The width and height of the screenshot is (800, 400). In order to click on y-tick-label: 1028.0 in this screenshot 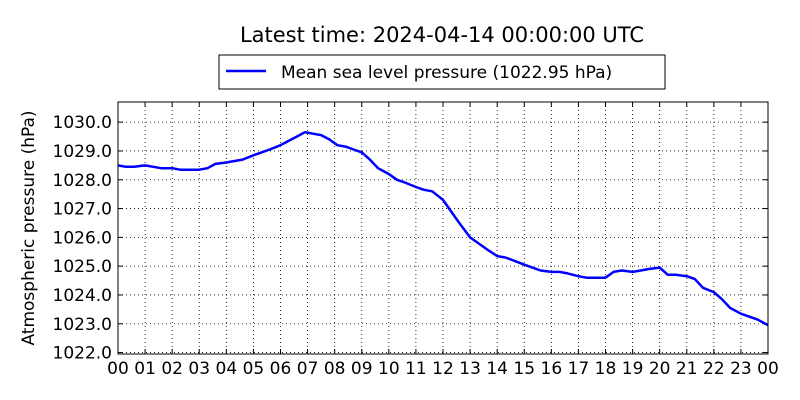, I will do `click(82, 181)`.